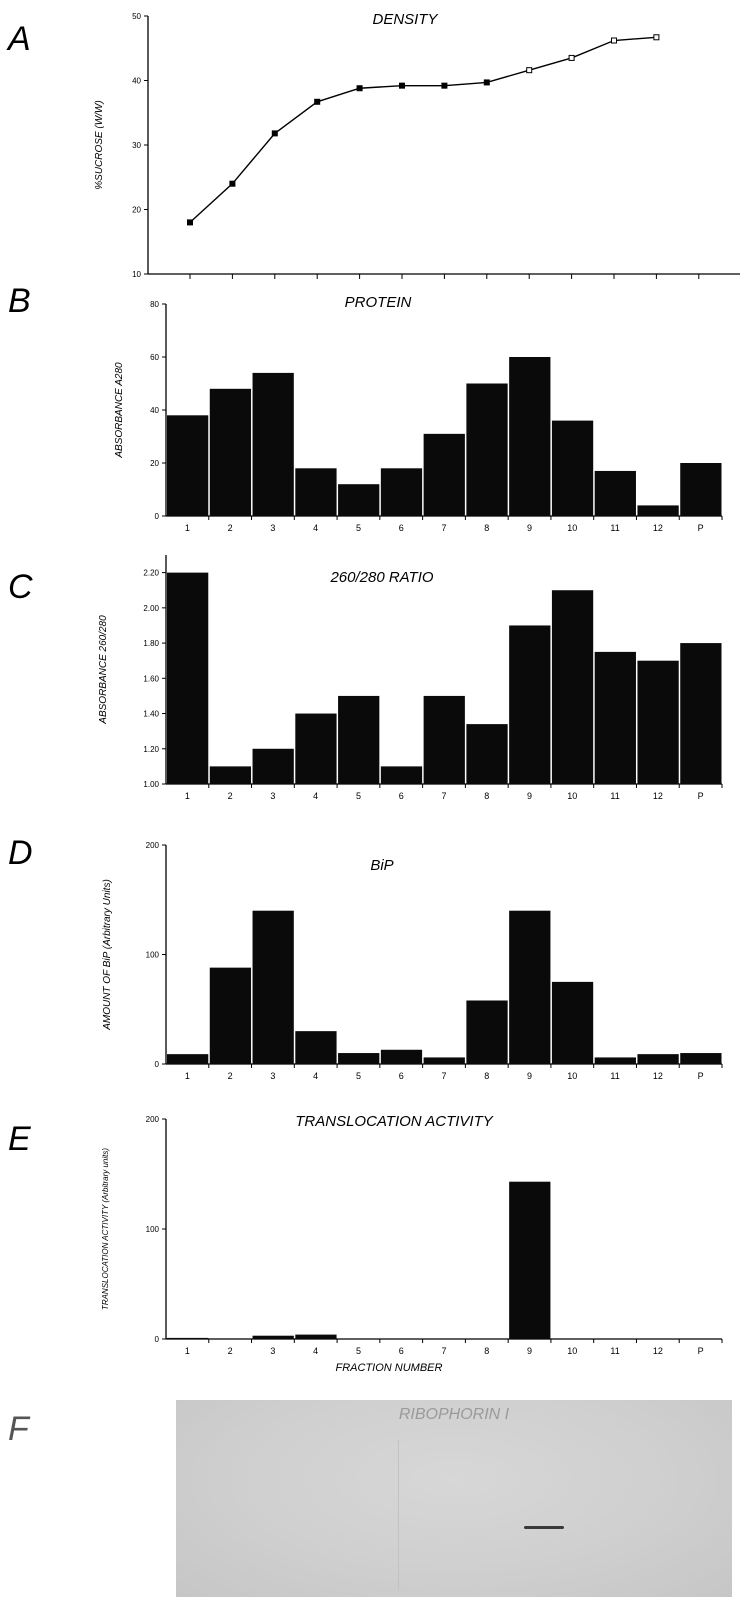 Image resolution: width=753 pixels, height=1597 pixels. What do you see at coordinates (398, 1515) in the screenshot?
I see `blot-seam` at bounding box center [398, 1515].